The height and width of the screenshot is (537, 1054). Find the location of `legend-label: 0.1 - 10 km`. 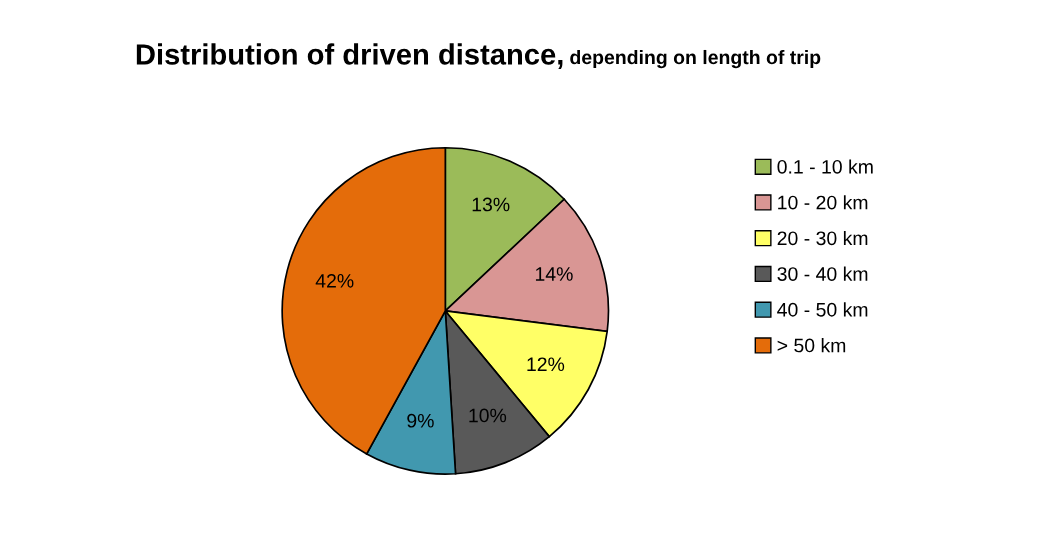

legend-label: 0.1 - 10 km is located at coordinates (825, 166).